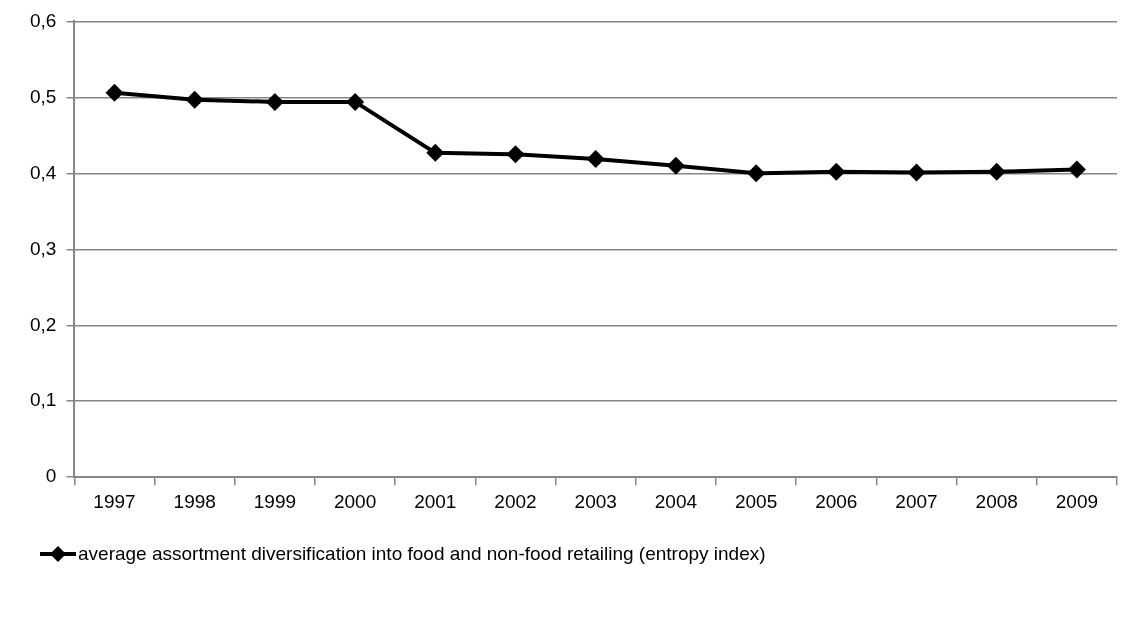 This screenshot has width=1126, height=632. I want to click on x-tick-label: 2008, so click(996, 501).